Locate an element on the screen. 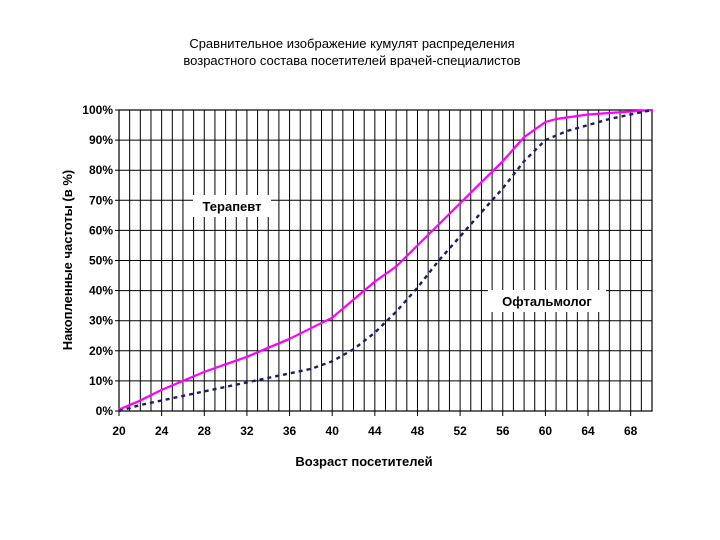  y-axis-ticks: 0% 10% 20% 30% 40% 50% 60% 70% 80% 90% 100% is located at coordinates (100, 260).